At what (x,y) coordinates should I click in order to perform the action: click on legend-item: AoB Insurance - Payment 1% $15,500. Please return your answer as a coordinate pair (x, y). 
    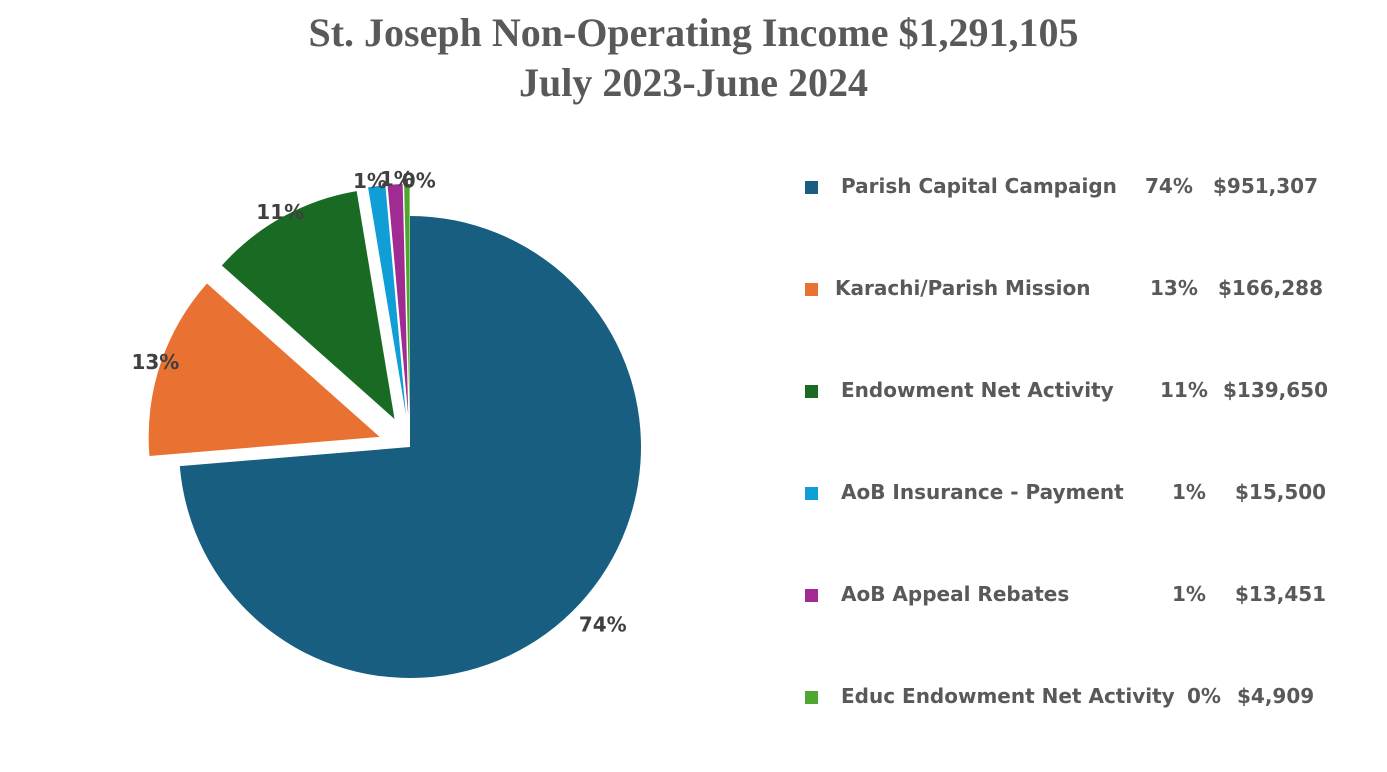
    Looking at the image, I should click on (1085, 493).